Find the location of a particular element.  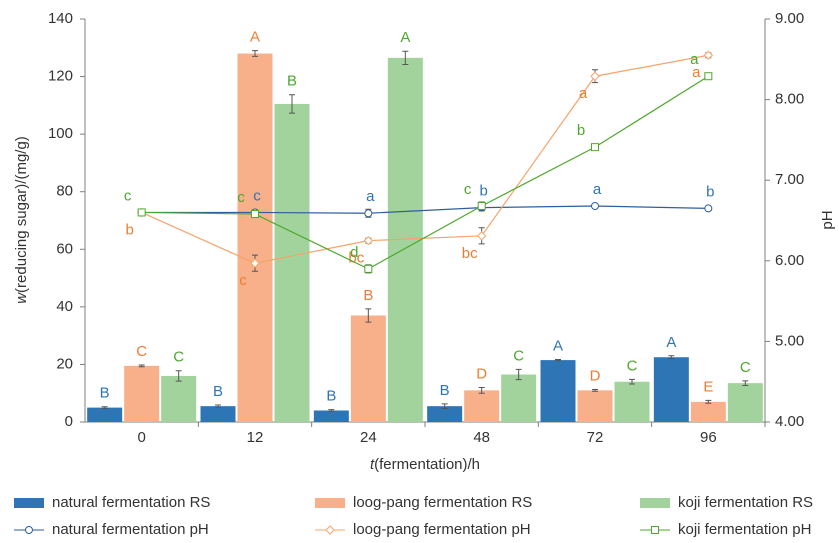

x-tick-label: 24 is located at coordinates (368, 437).